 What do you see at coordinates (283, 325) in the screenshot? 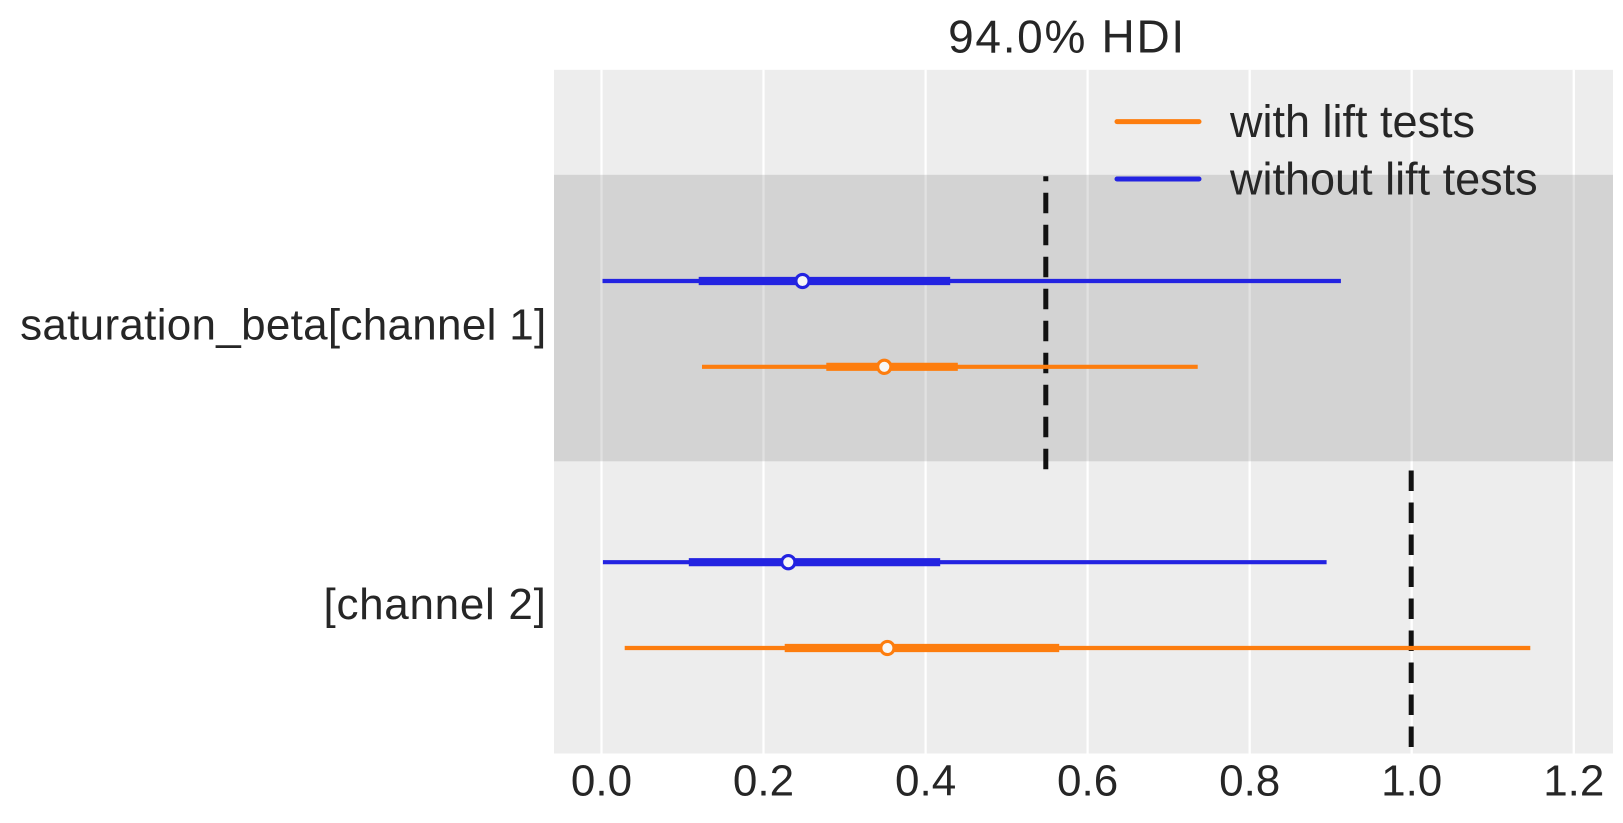
I see `svg-text: saturation_beta[channel 1]` at bounding box center [283, 325].